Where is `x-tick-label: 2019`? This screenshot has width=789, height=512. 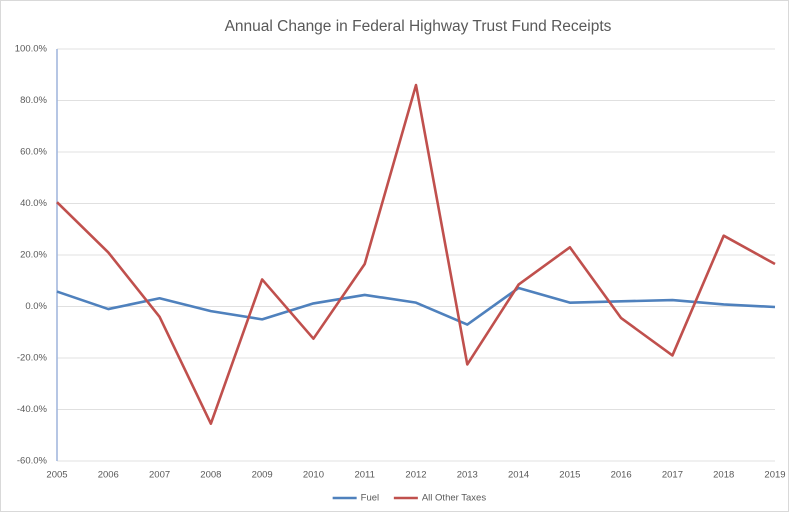 x-tick-label: 2019 is located at coordinates (774, 475).